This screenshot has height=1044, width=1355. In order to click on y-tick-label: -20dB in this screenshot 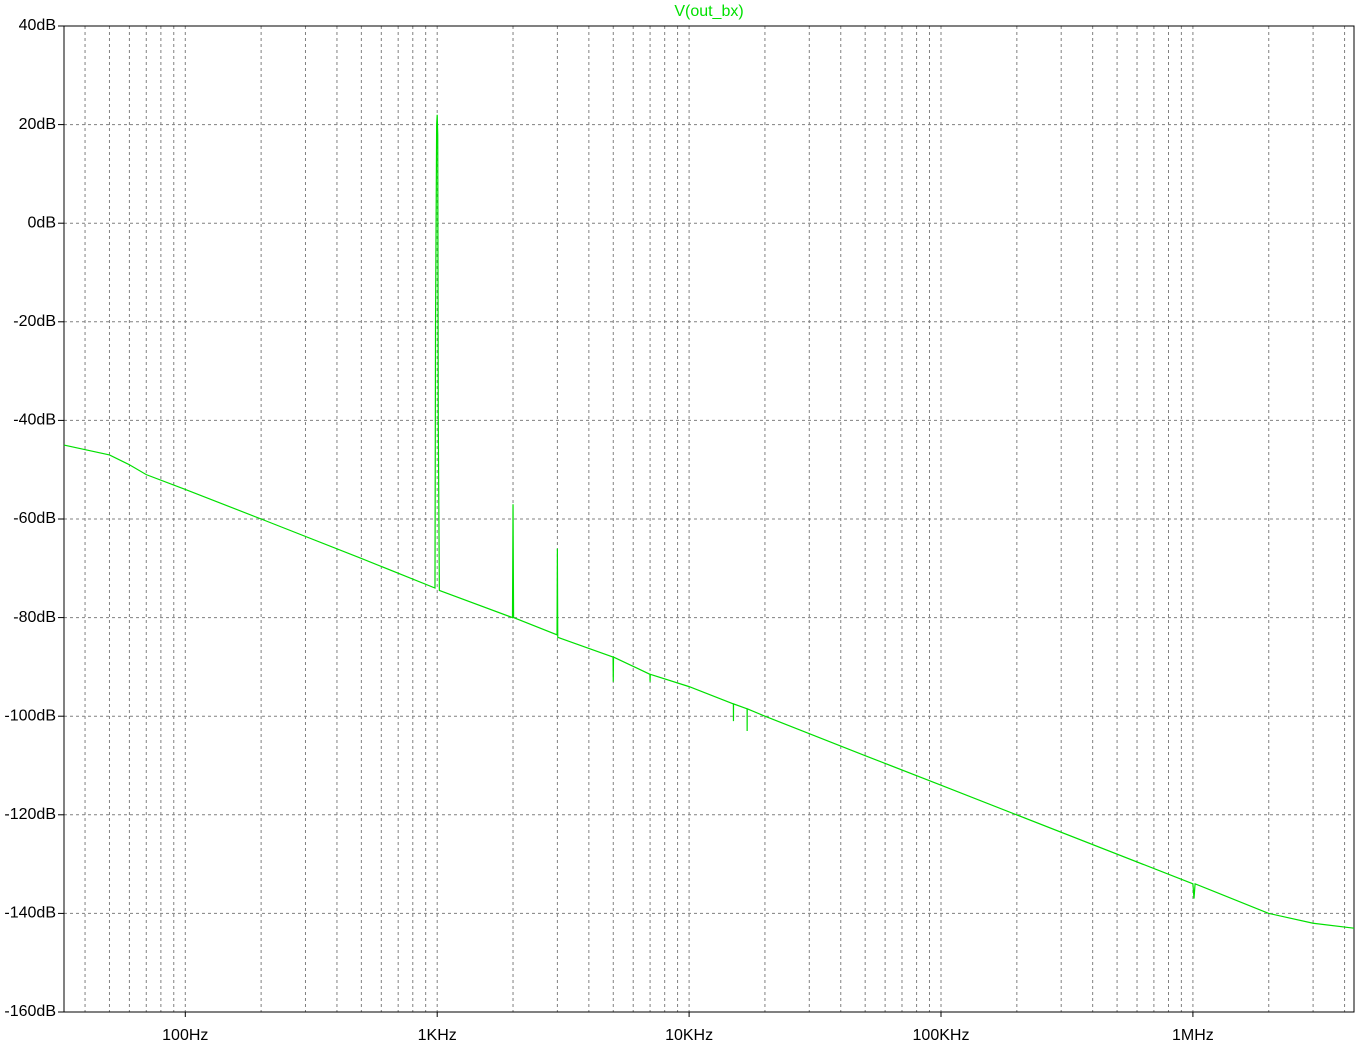, I will do `click(34, 321)`.